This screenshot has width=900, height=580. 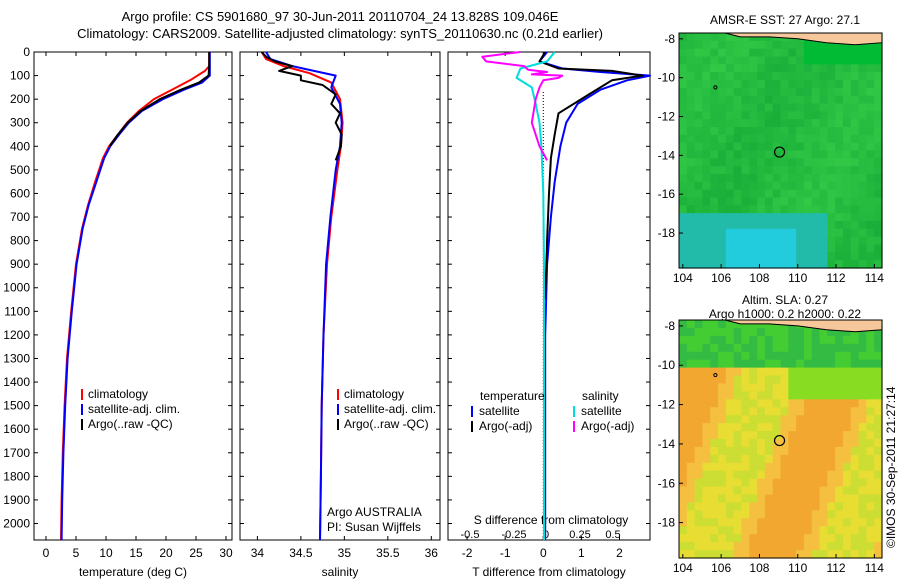 What do you see at coordinates (591, 175) in the screenshot?
I see `series-line-temperature-argo-adj-` at bounding box center [591, 175].